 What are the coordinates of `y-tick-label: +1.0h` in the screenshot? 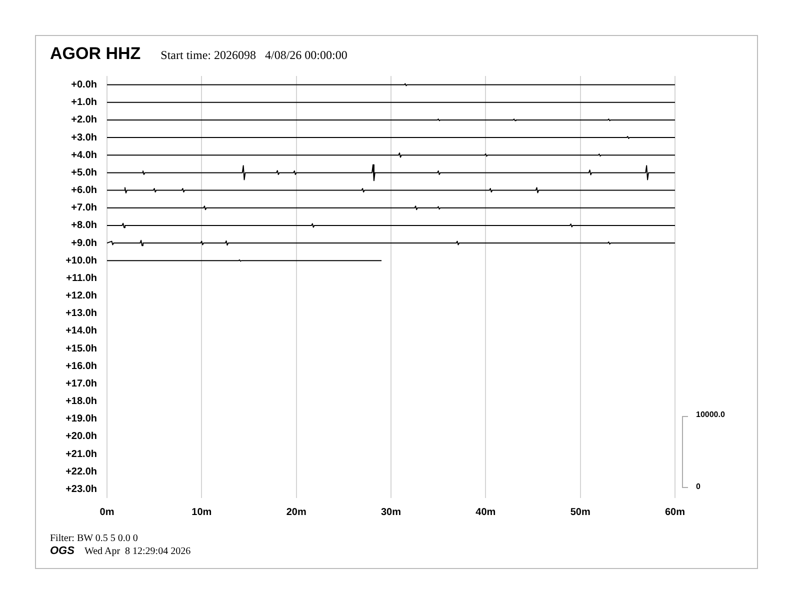 It's located at (84, 102).